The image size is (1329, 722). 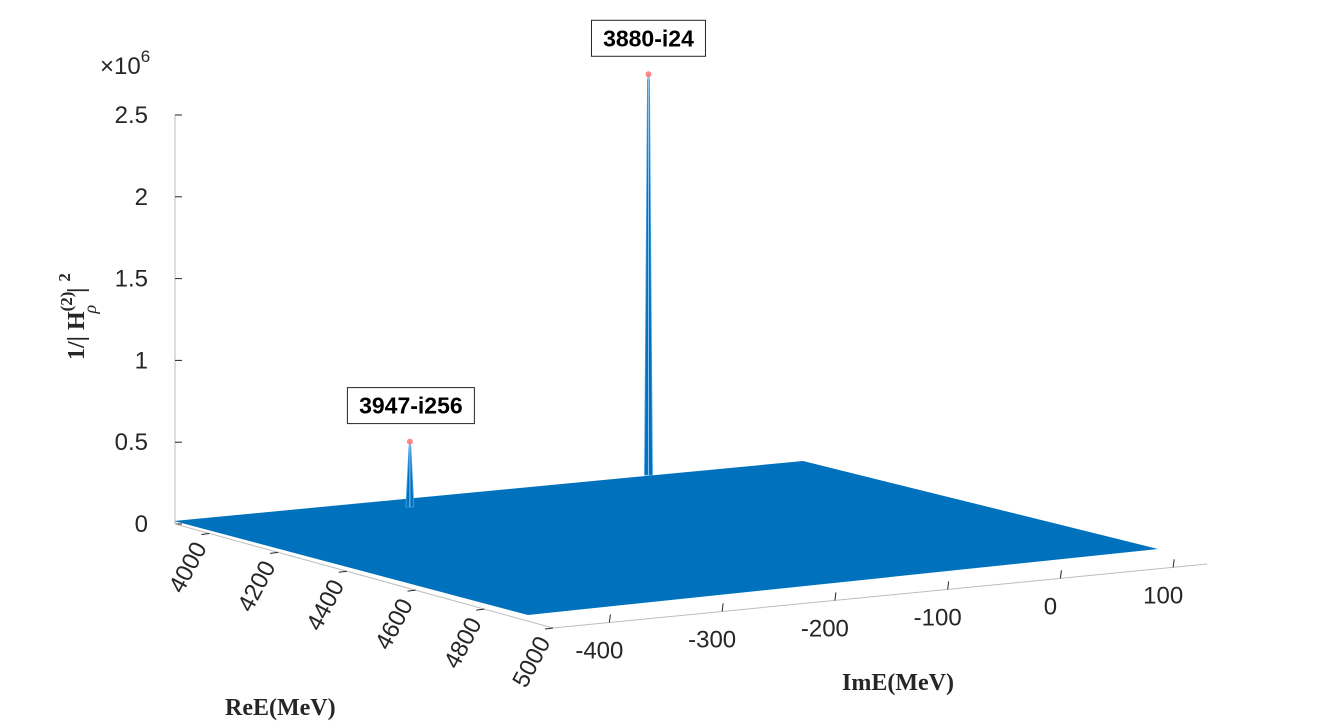 What do you see at coordinates (463, 643) in the screenshot?
I see `x-tick-label: 4800` at bounding box center [463, 643].